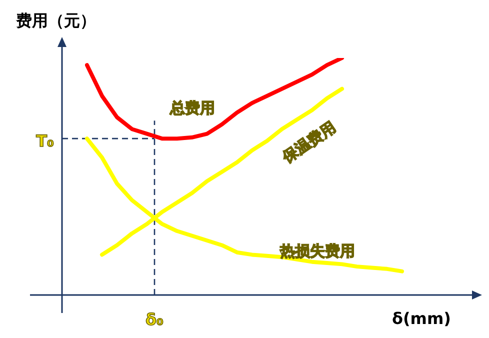  What do you see at coordinates (421, 318) in the screenshot?
I see `x-axis-title: δ(mm)` at bounding box center [421, 318].